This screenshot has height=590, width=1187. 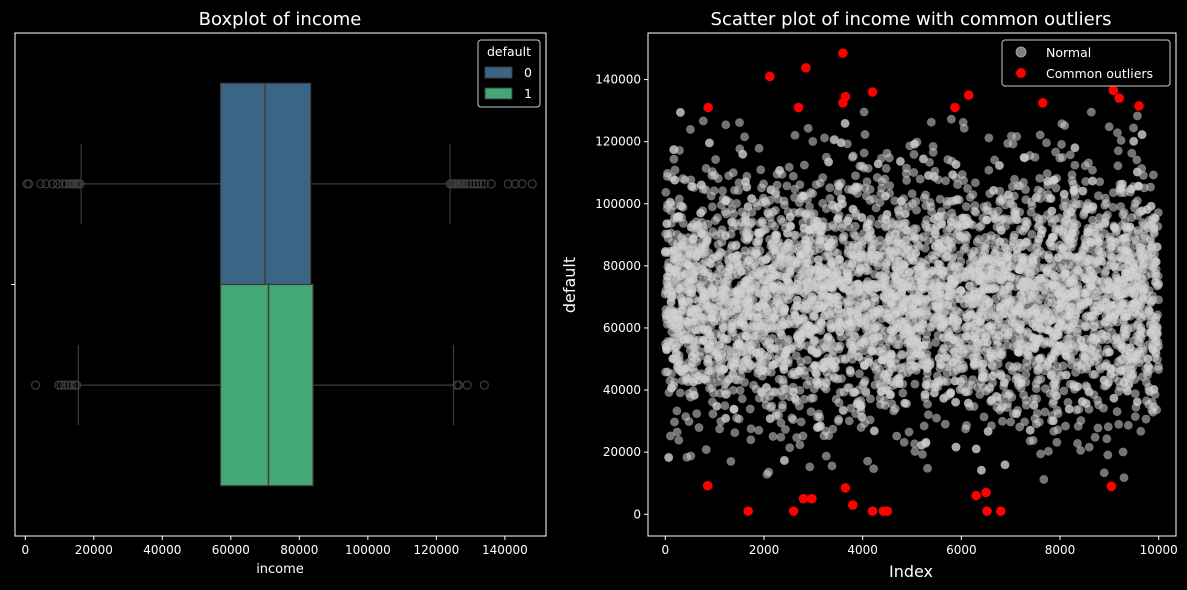 What do you see at coordinates (274, 546) in the screenshot?
I see `boxplot-x-ticks: 0 20000 40000 60000 80000 100000 120000 140000` at bounding box center [274, 546].